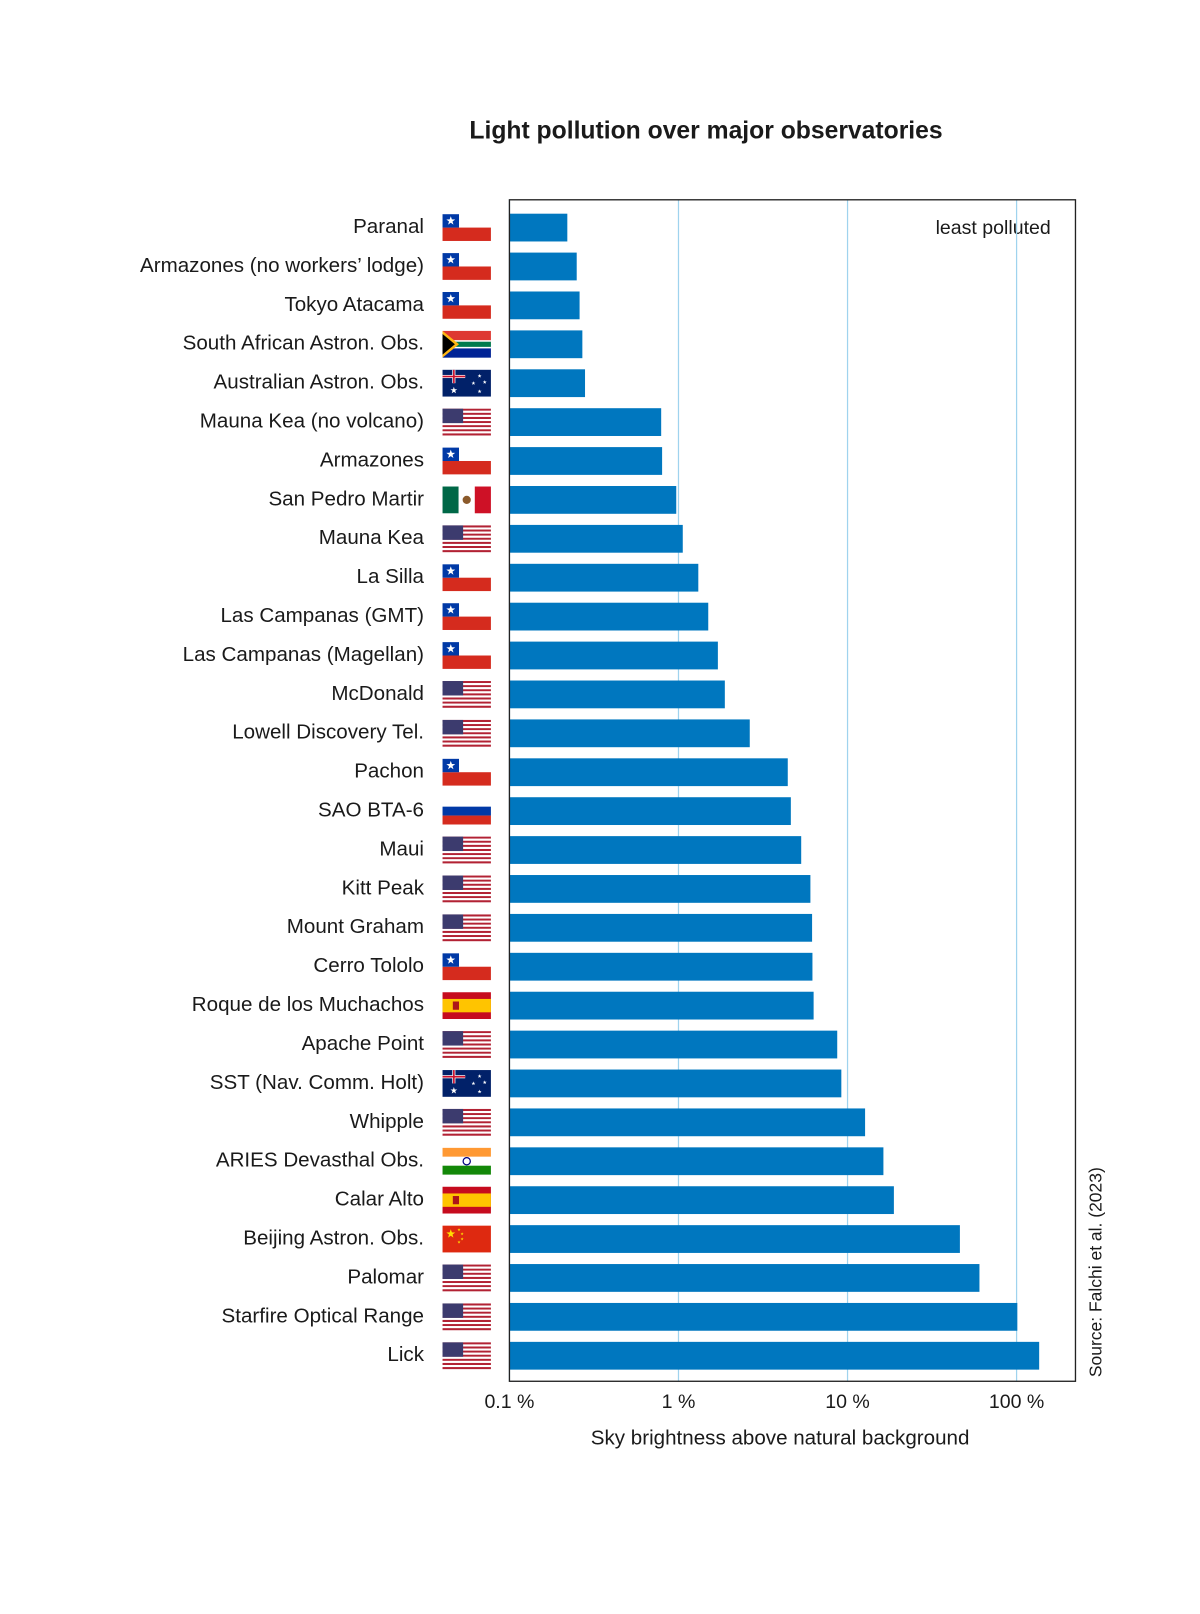 The height and width of the screenshot is (1614, 1200). Describe the element at coordinates (679, 1402) in the screenshot. I see `x-tick-label: 1 %` at that location.